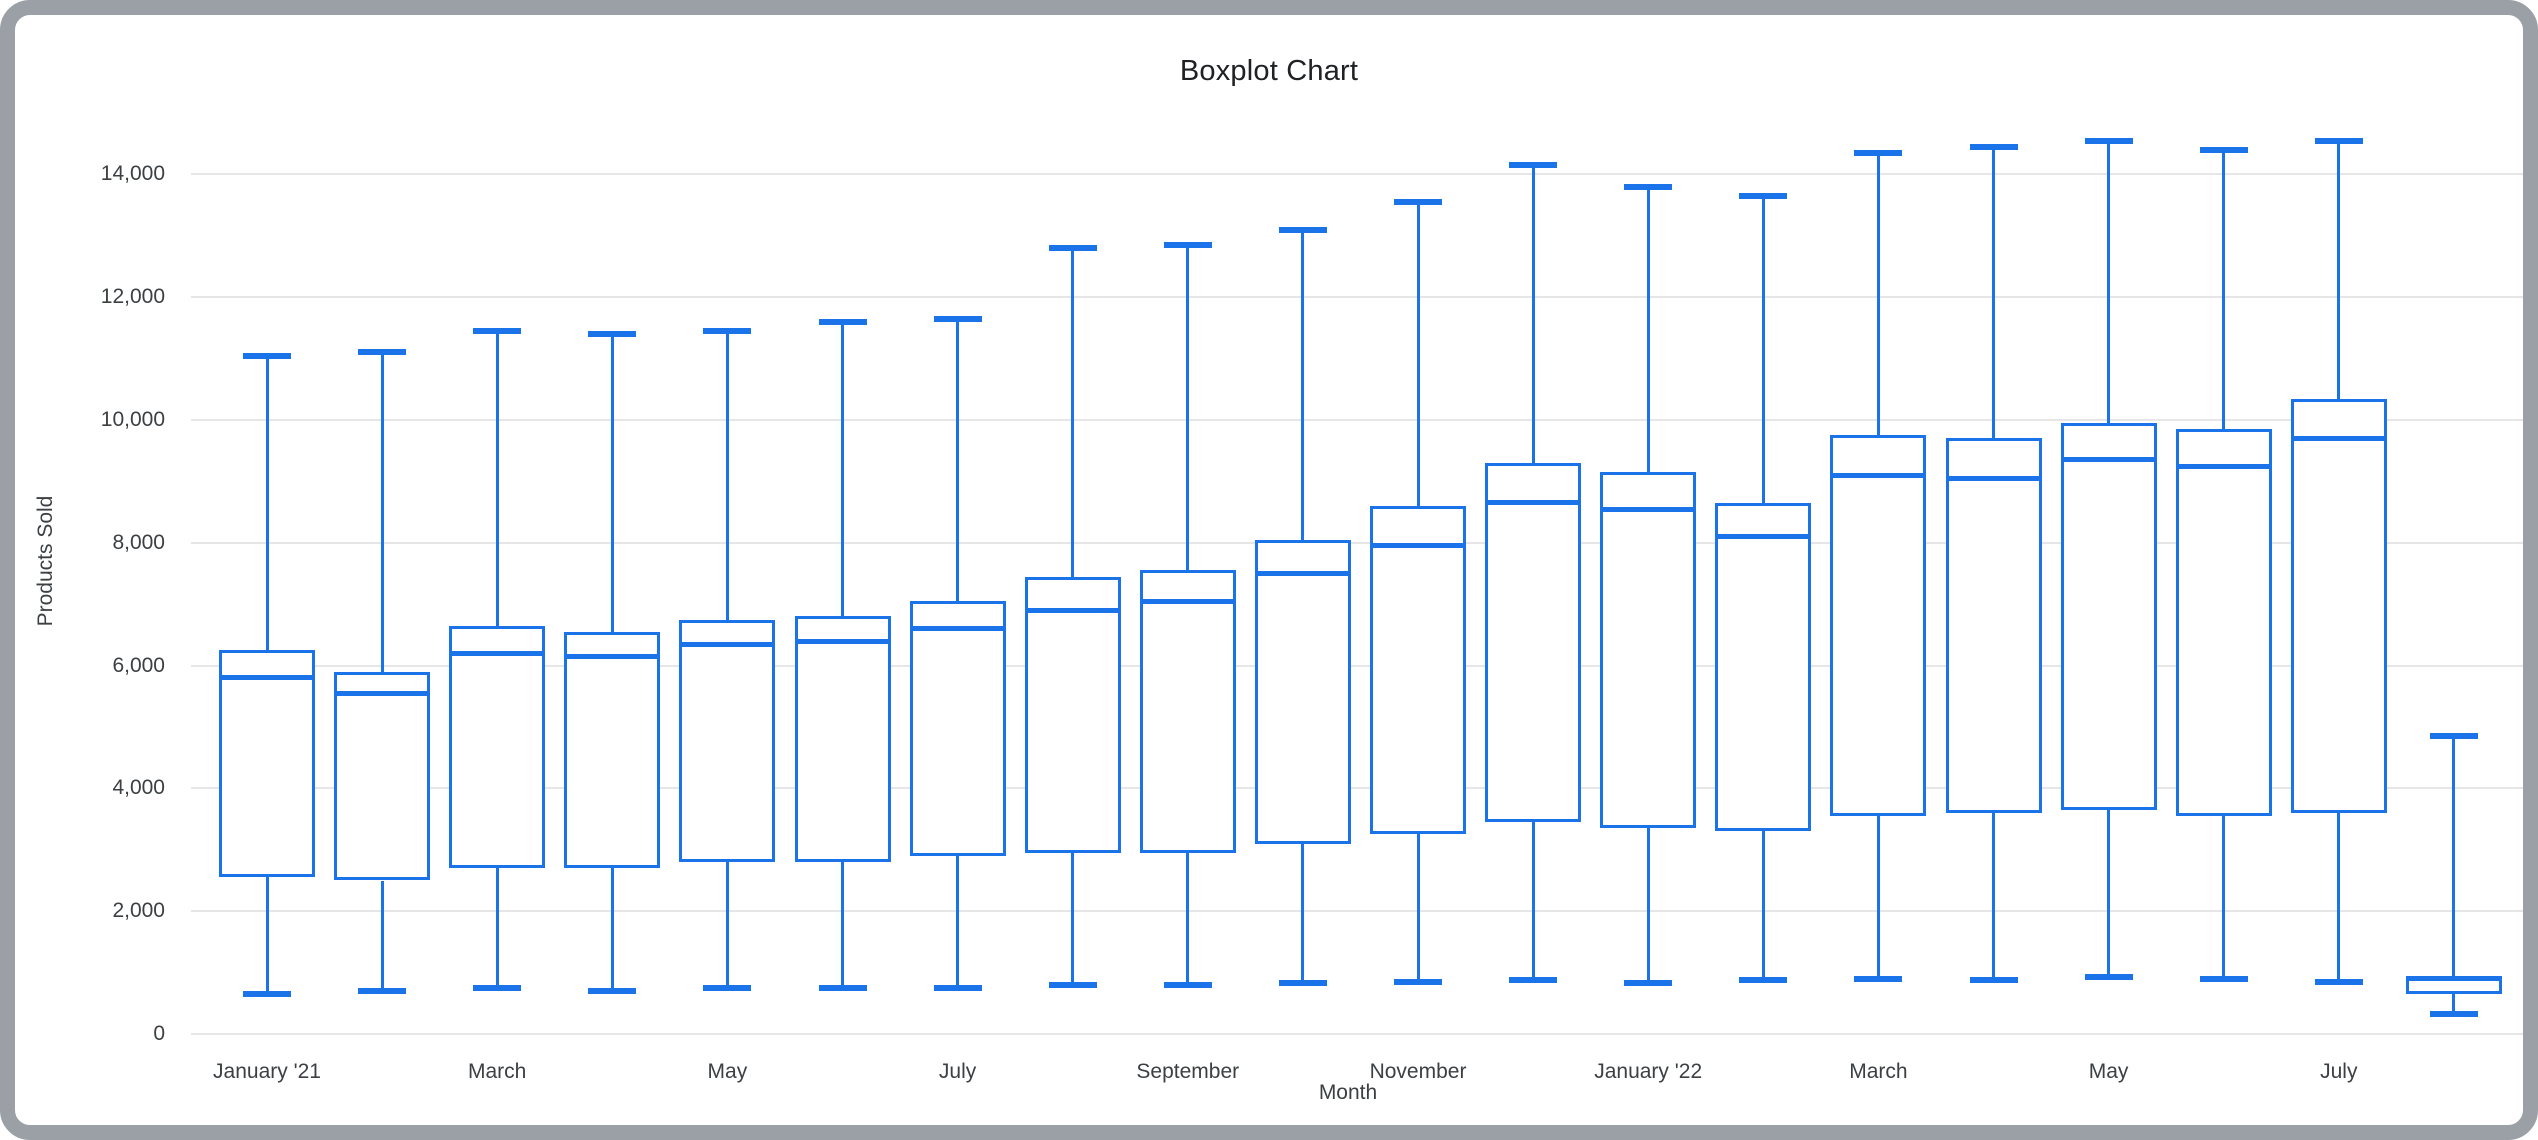  Describe the element at coordinates (138, 542) in the screenshot. I see `y-tick-label: 8,000` at that location.